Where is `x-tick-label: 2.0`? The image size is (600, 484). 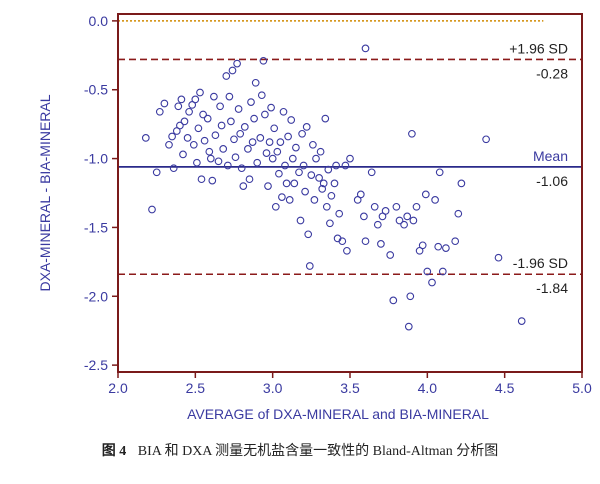 x-tick-label: 2.0 is located at coordinates (118, 388).